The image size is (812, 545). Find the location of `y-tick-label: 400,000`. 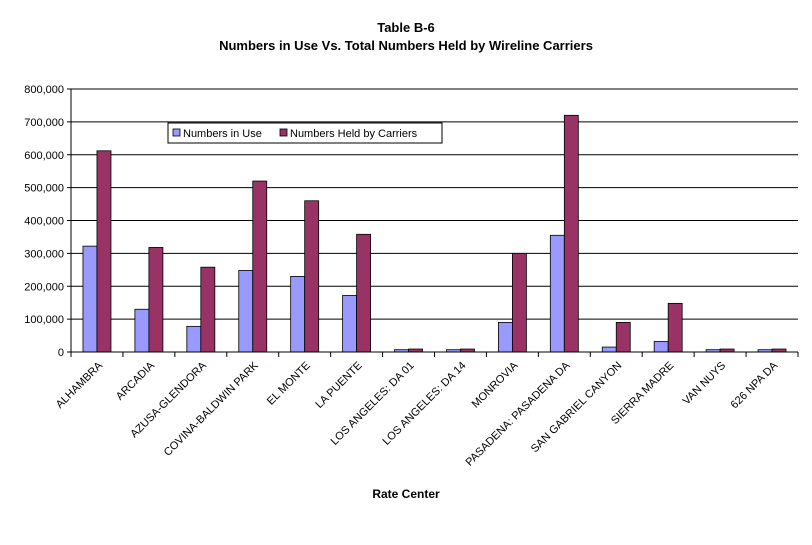

y-tick-label: 400,000 is located at coordinates (44, 222).